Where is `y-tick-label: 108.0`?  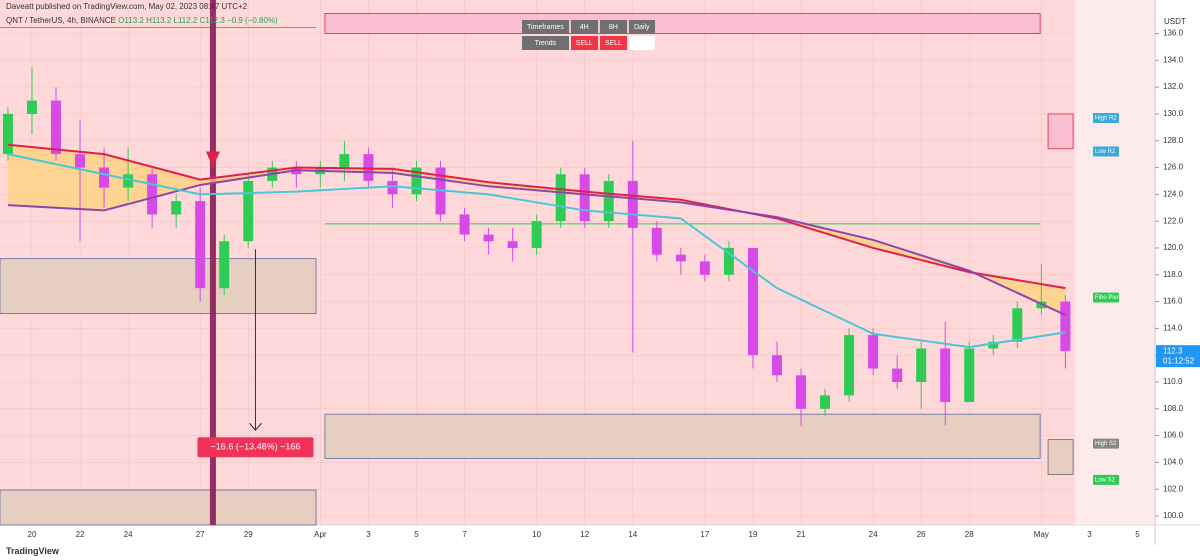
y-tick-label: 108.0 is located at coordinates (1173, 408).